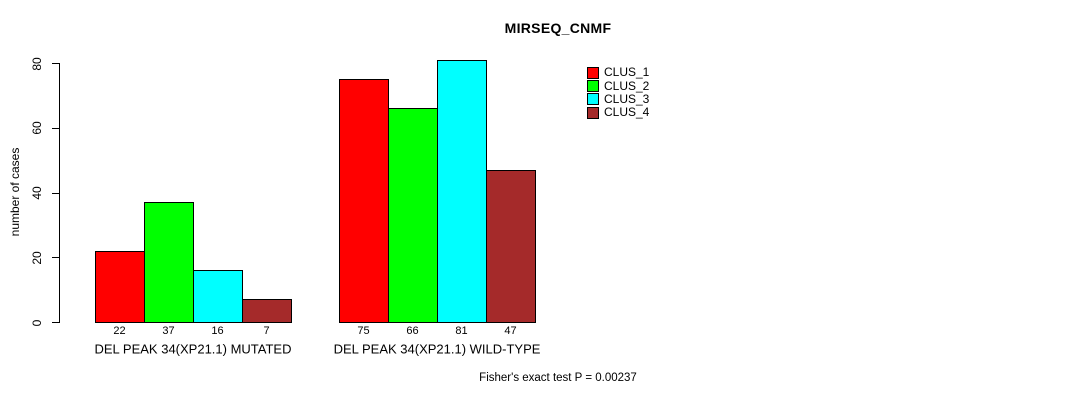 The height and width of the screenshot is (400, 1090). Describe the element at coordinates (37, 128) in the screenshot. I see `y-tick-label: 60` at that location.